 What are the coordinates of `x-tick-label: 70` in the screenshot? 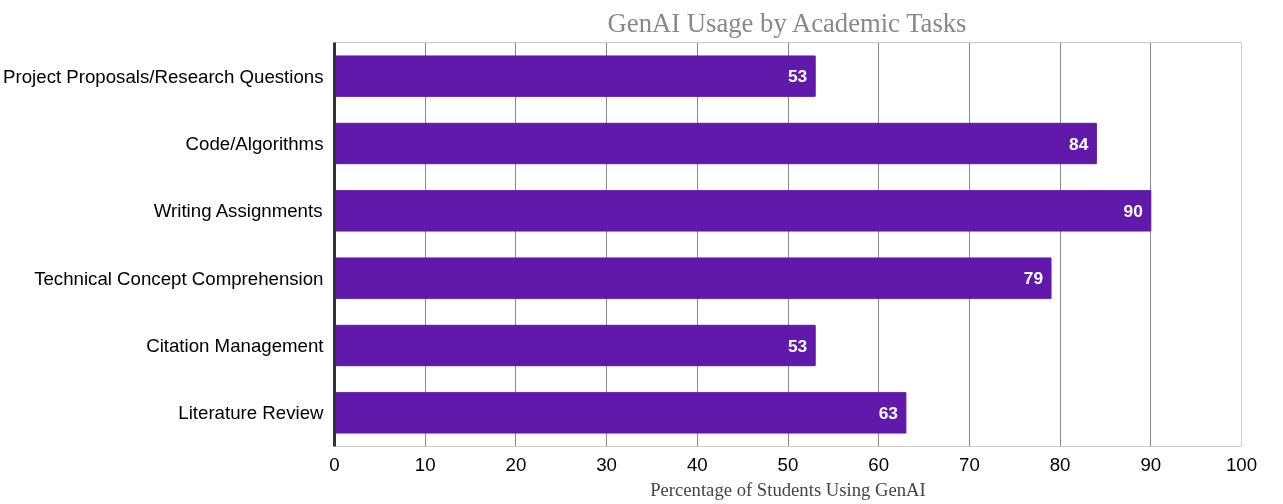 It's located at (969, 464).